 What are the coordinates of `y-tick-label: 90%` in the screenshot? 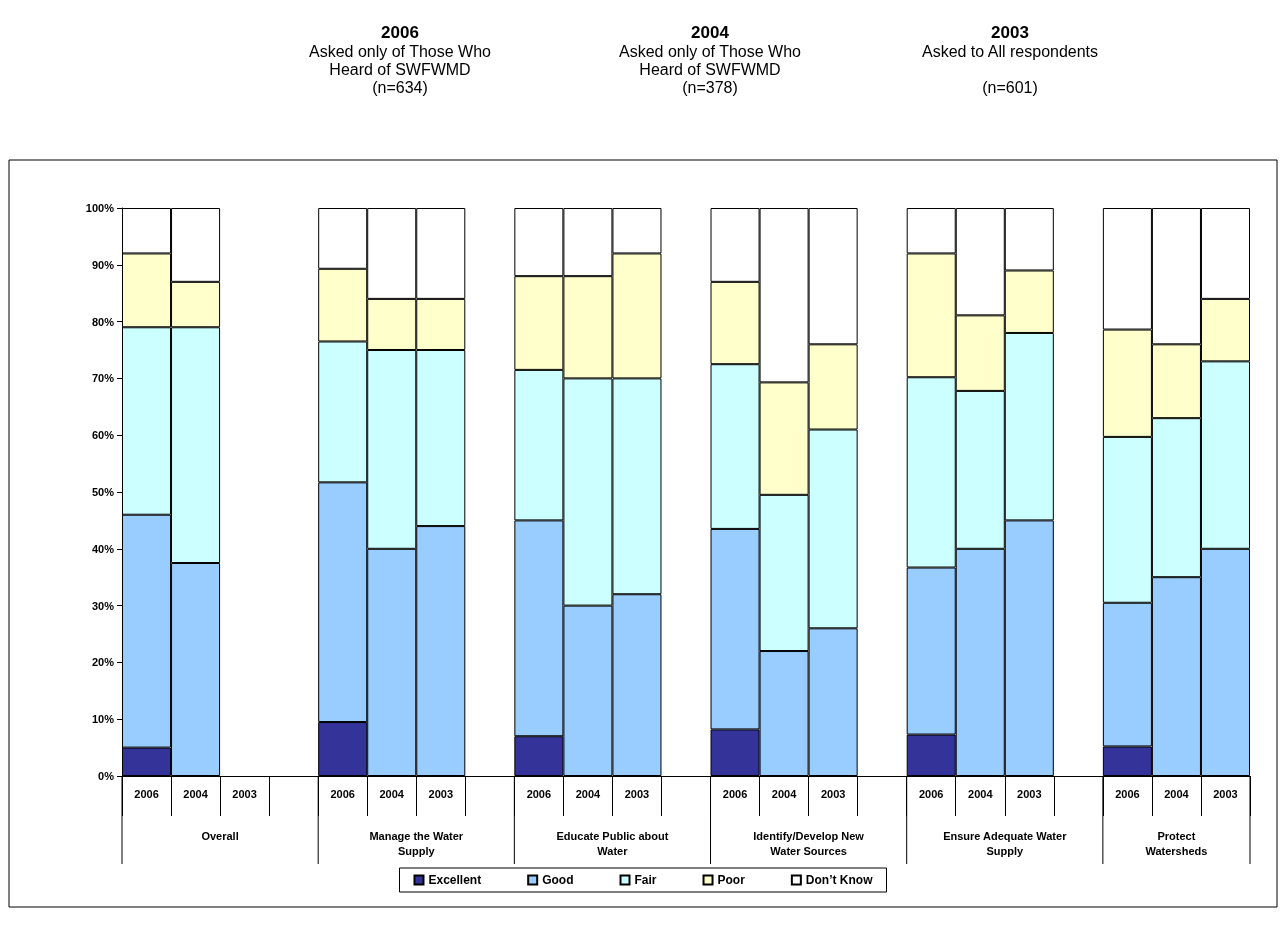 It's located at (103, 264).